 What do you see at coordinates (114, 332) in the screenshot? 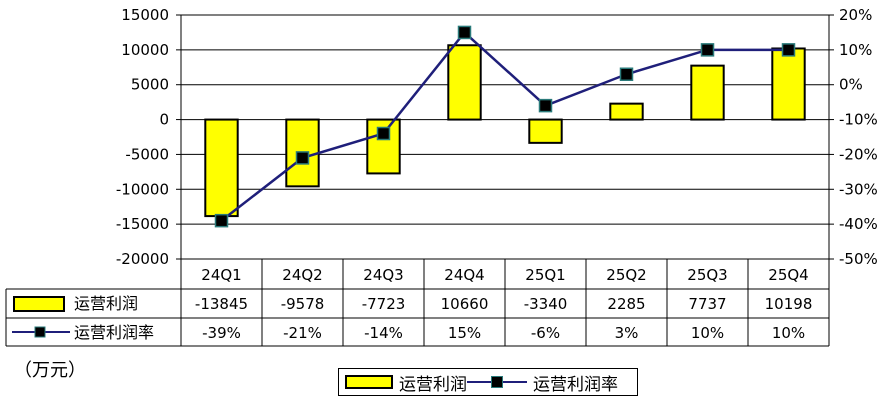
I see `row-label-margin: 运营利润率` at bounding box center [114, 332].